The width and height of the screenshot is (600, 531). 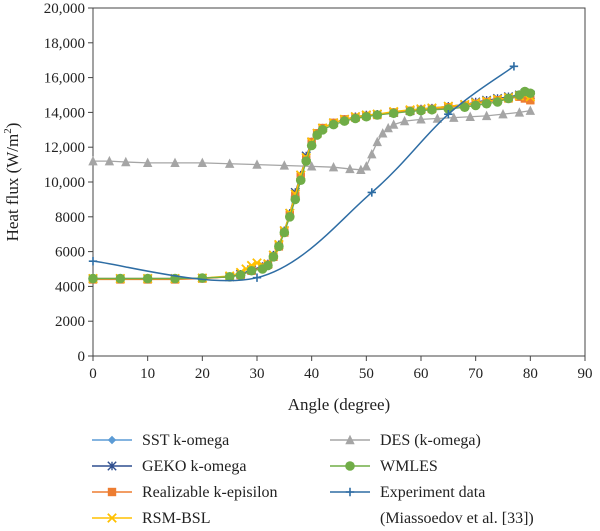 I want to click on x-axis-title: Angle (degree), so click(x=339, y=404).